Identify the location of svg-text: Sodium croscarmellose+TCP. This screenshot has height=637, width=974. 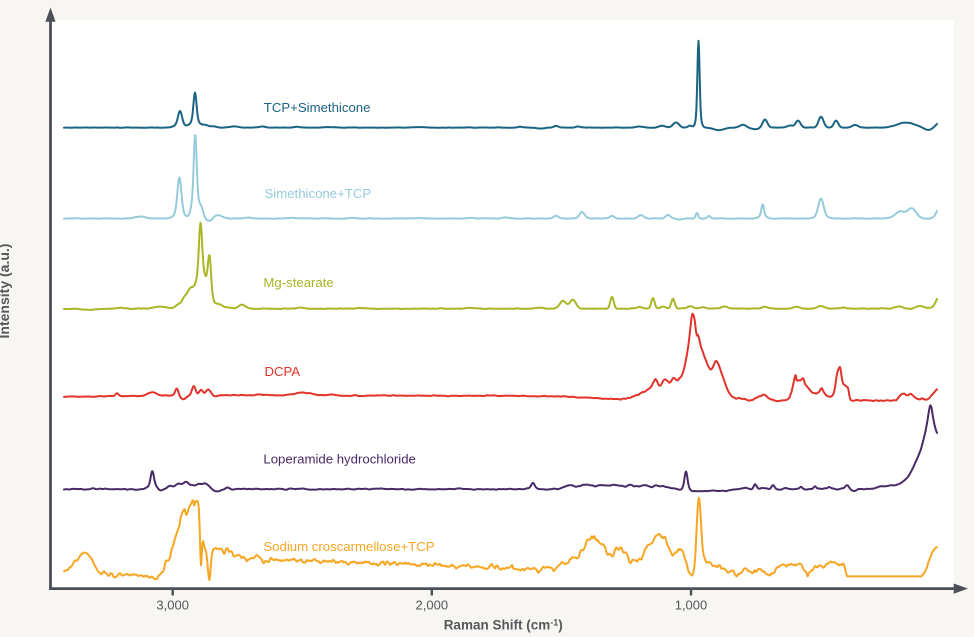
(348, 546).